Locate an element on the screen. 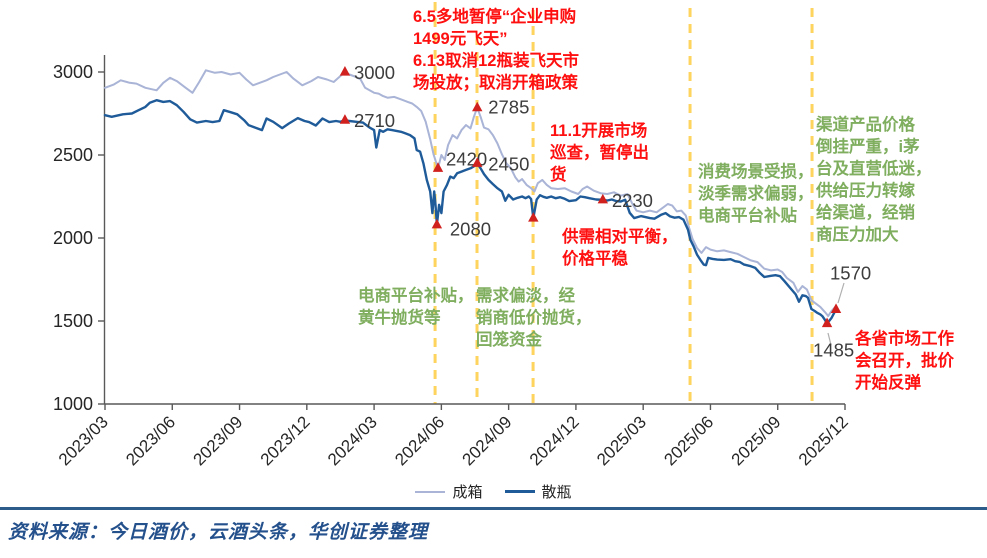 The width and height of the screenshot is (987, 558). x-tick-label: 2023/09 is located at coordinates (217, 440).